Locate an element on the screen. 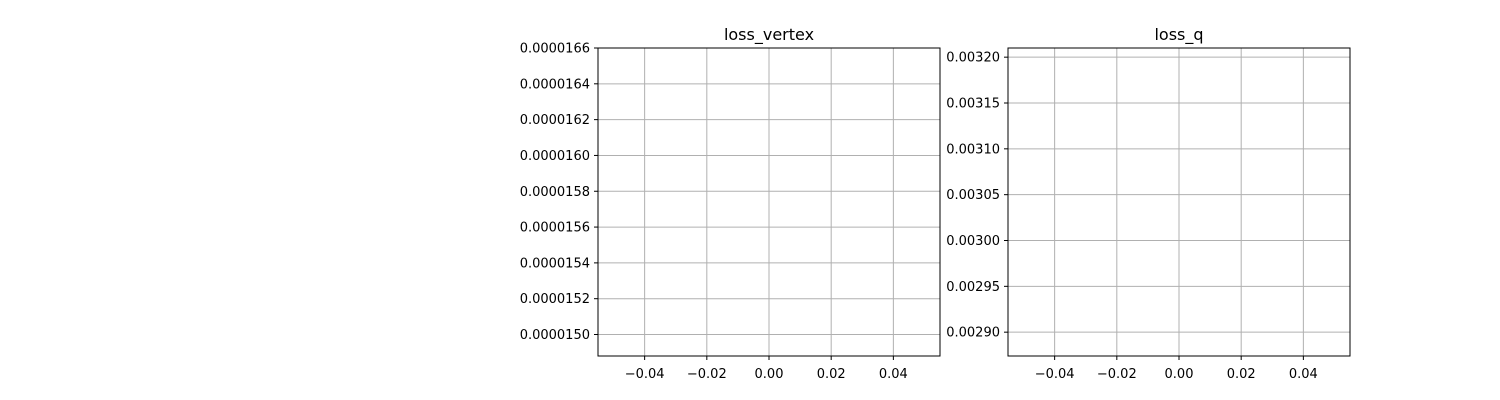 This screenshot has height=400, width=1500. y-tick-label: 0.00295 is located at coordinates (973, 287).